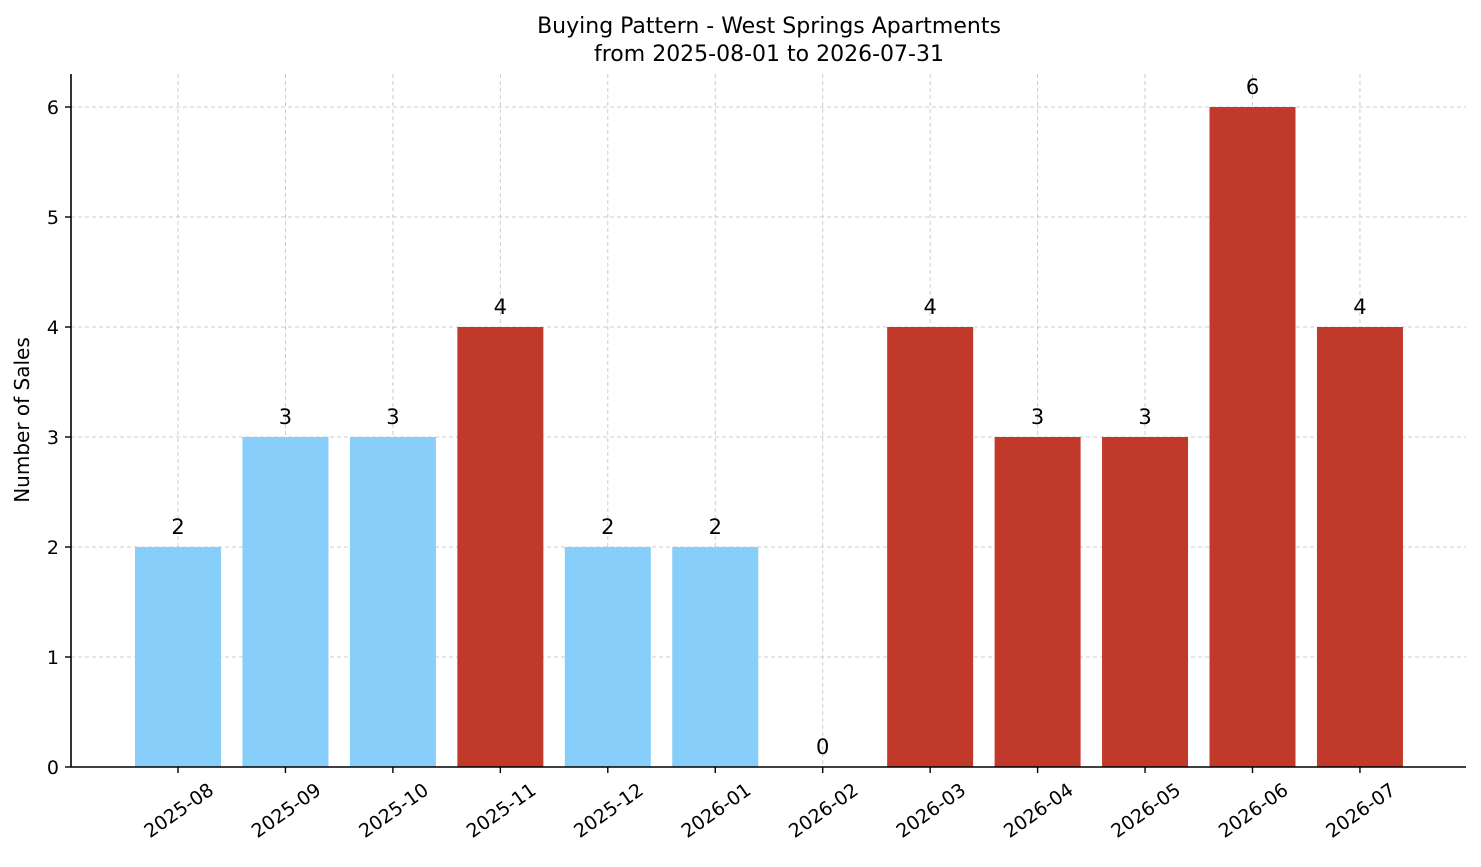 This screenshot has height=867, width=1481. What do you see at coordinates (392, 417) in the screenshot?
I see `value-label-2025-10: 3` at bounding box center [392, 417].